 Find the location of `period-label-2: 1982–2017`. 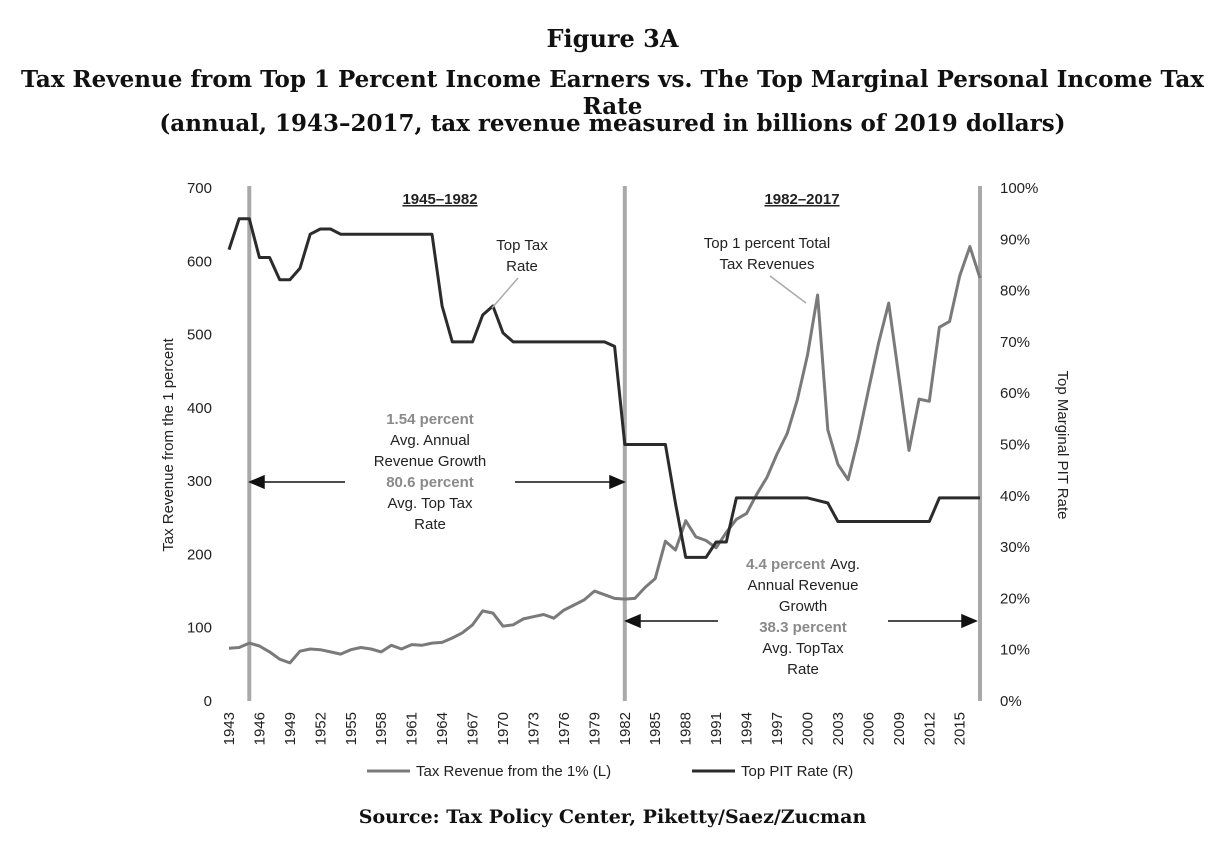

period-label-2: 1982–2017 is located at coordinates (801, 199).